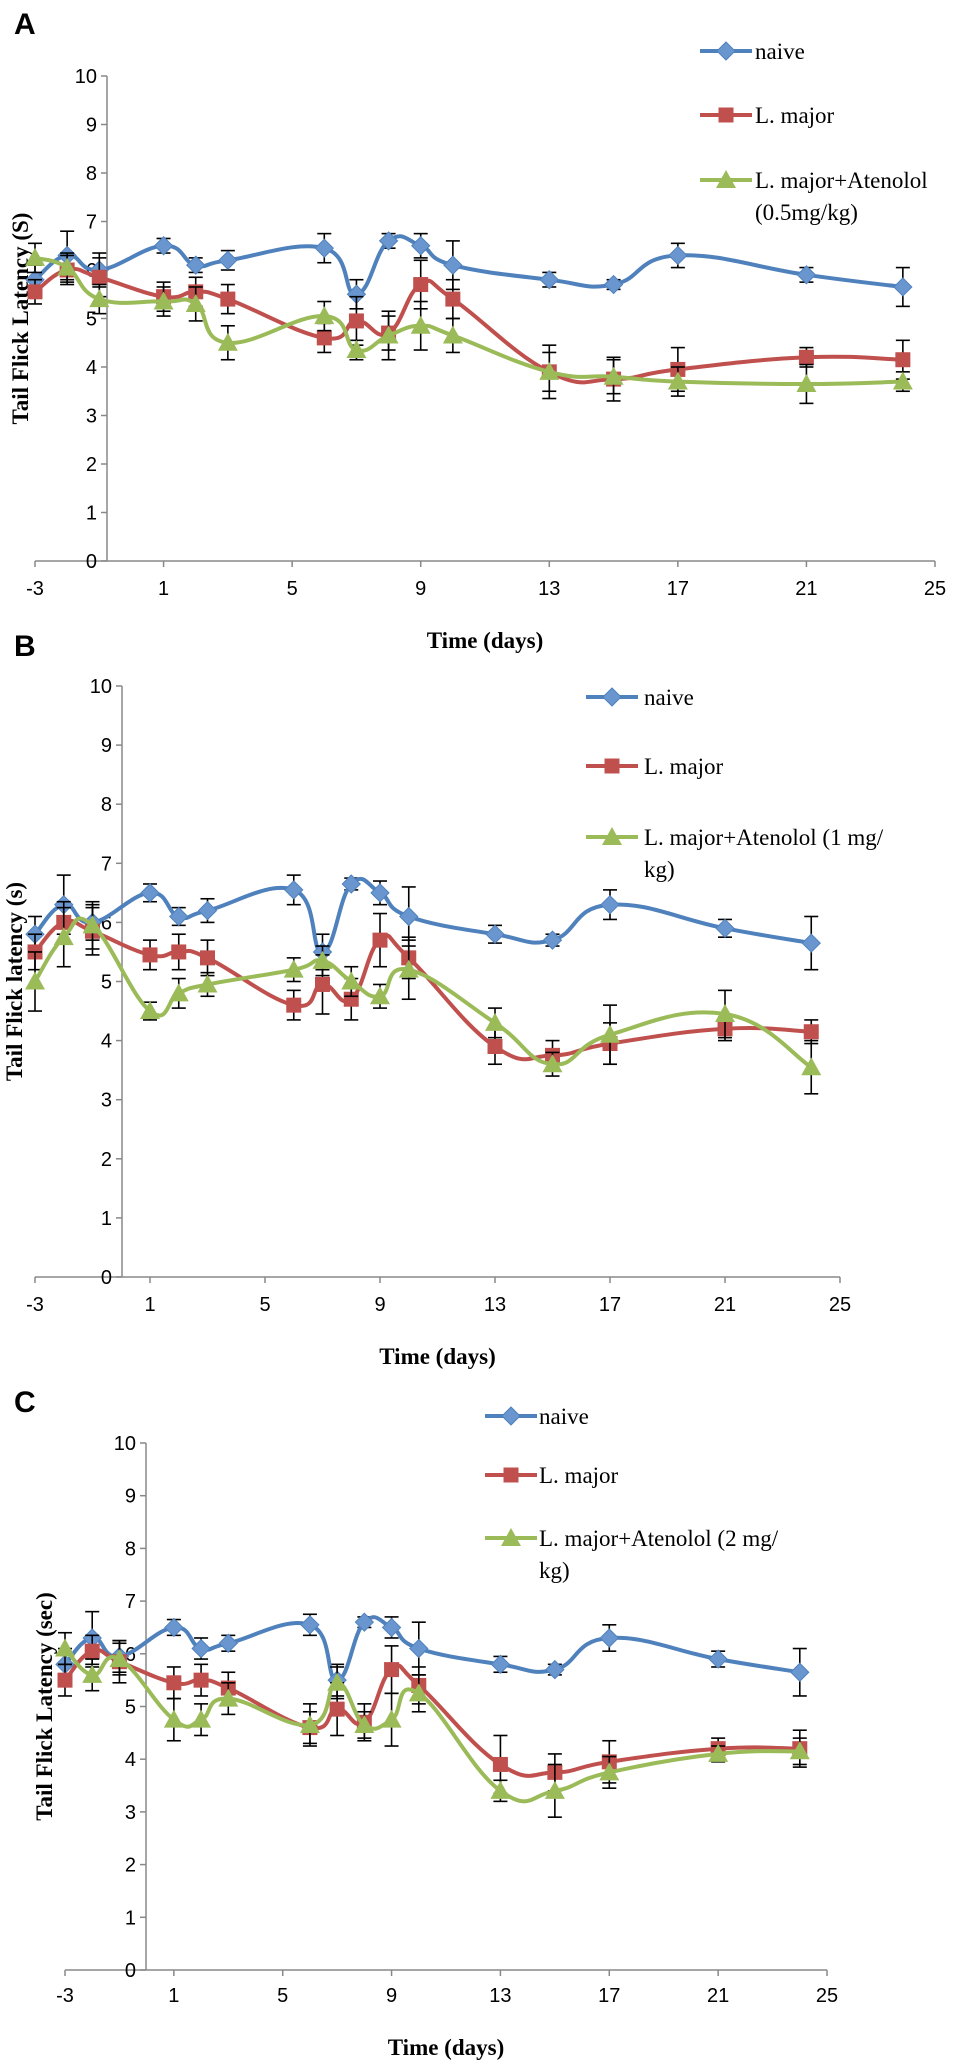 The height and width of the screenshot is (2064, 970). What do you see at coordinates (432, 1653) in the screenshot?
I see `series-naive` at bounding box center [432, 1653].